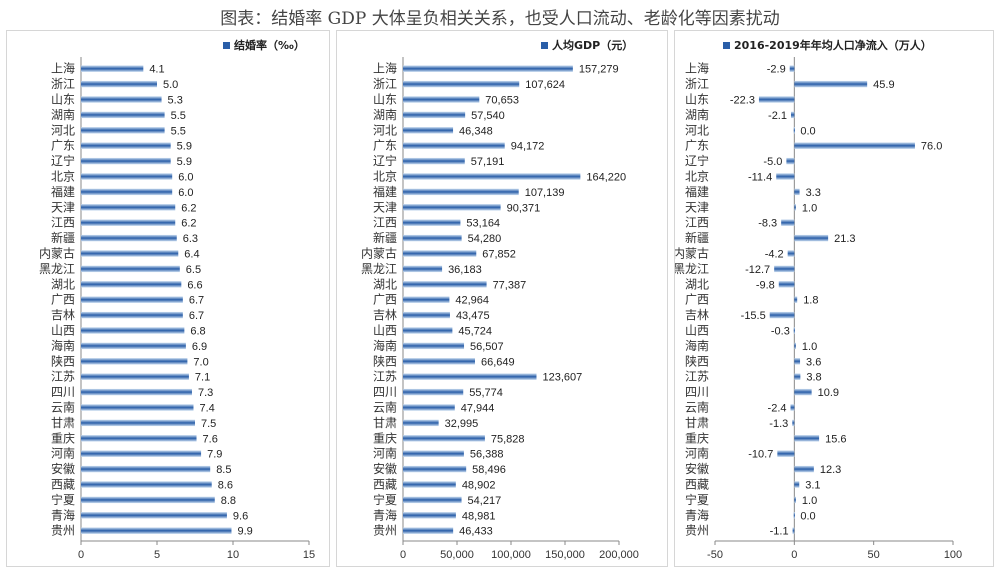 Image resolution: width=1000 pixels, height=569 pixels. I want to click on gdp-category-label: 新疆, so click(385, 237).